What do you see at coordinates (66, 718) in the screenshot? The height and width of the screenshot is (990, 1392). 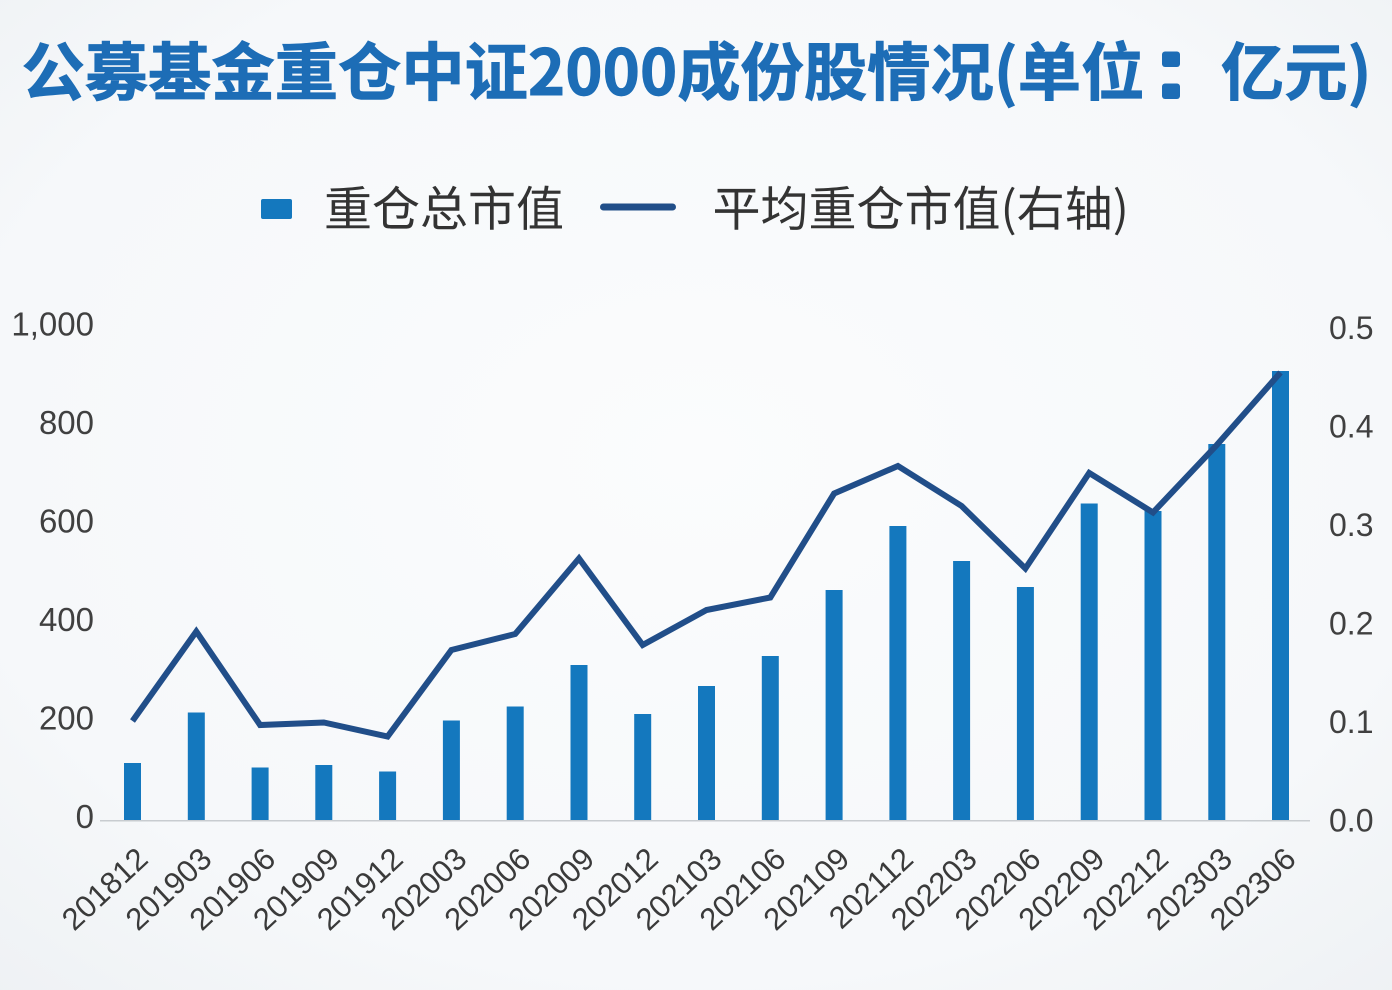 I see `svg-text: 200` at bounding box center [66, 718].